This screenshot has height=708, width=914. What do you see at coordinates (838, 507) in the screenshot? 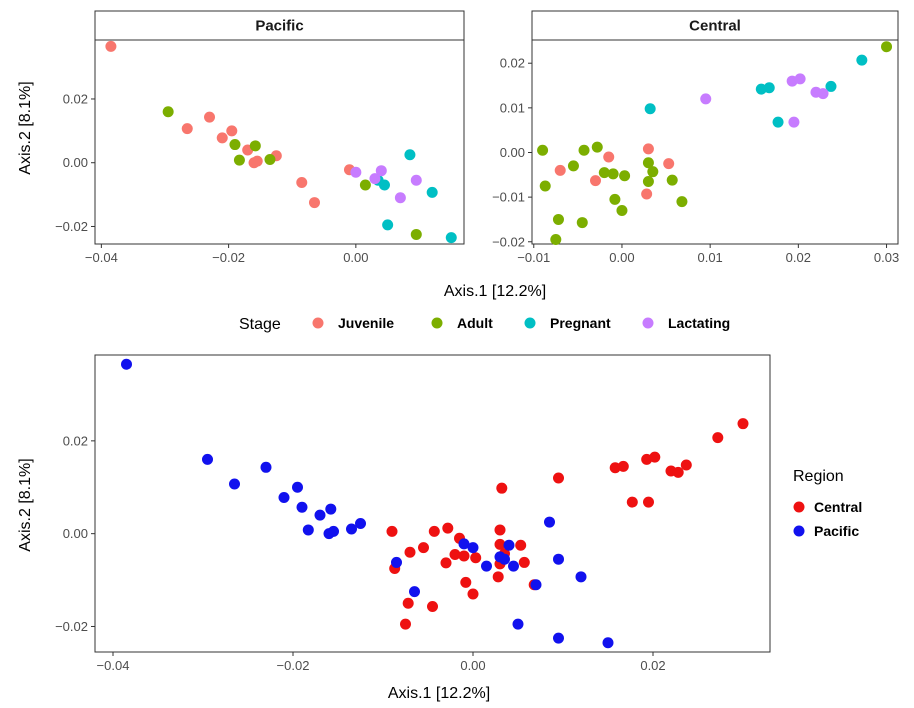
I see `legend-label-central: Central` at bounding box center [838, 507].